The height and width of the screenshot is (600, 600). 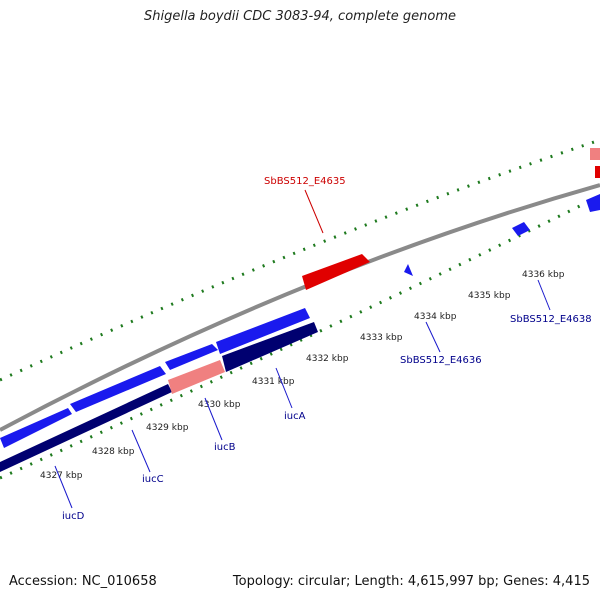 What do you see at coordinates (435, 317) in the screenshot?
I see `tick-label: 4334 kbp` at bounding box center [435, 317].